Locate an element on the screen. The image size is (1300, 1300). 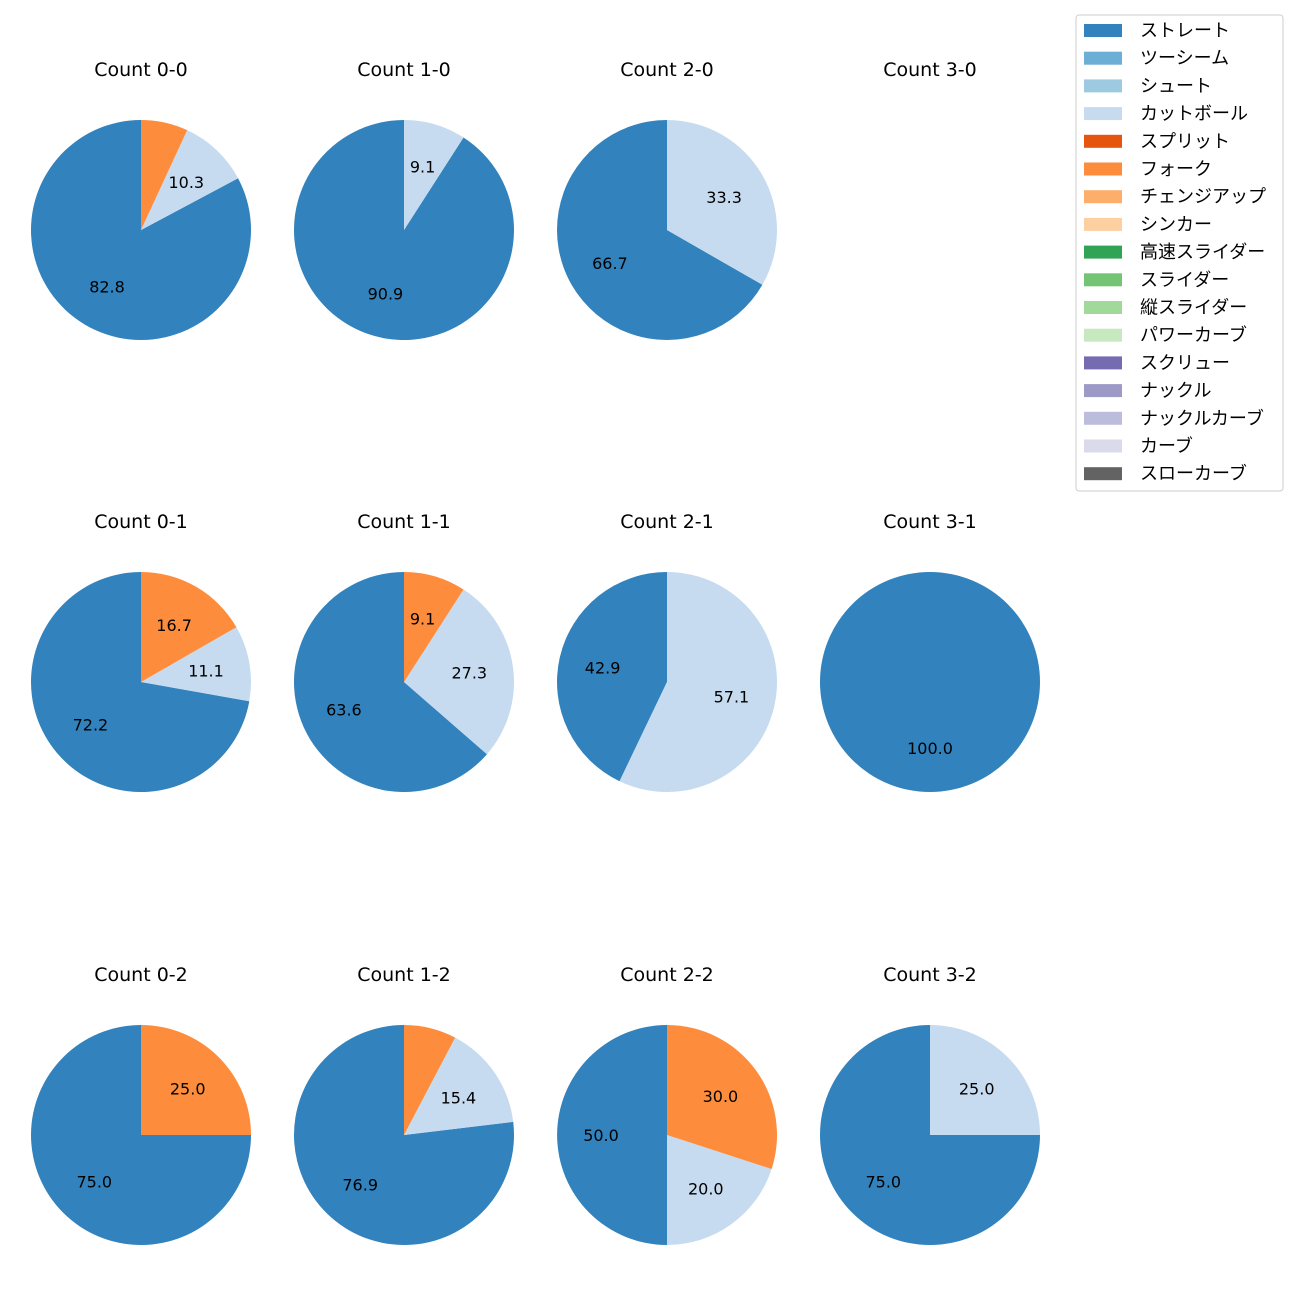
slice-label: 72.2 is located at coordinates (91, 724).